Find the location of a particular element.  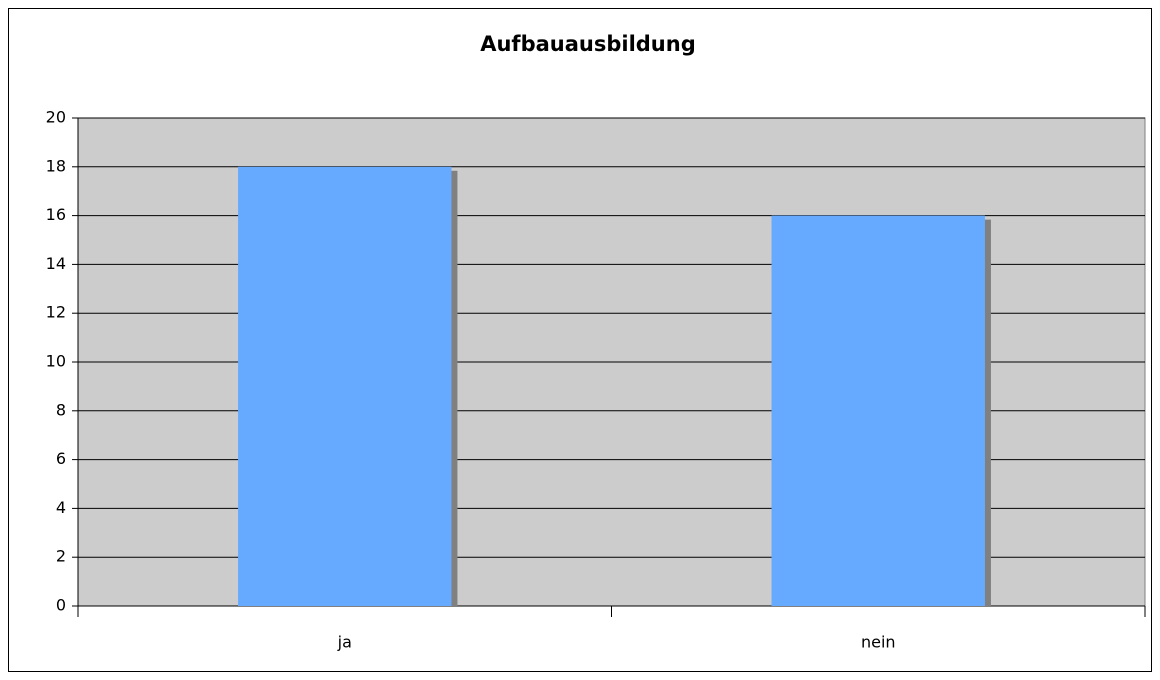

x-tick-label: ja is located at coordinates (344, 642).